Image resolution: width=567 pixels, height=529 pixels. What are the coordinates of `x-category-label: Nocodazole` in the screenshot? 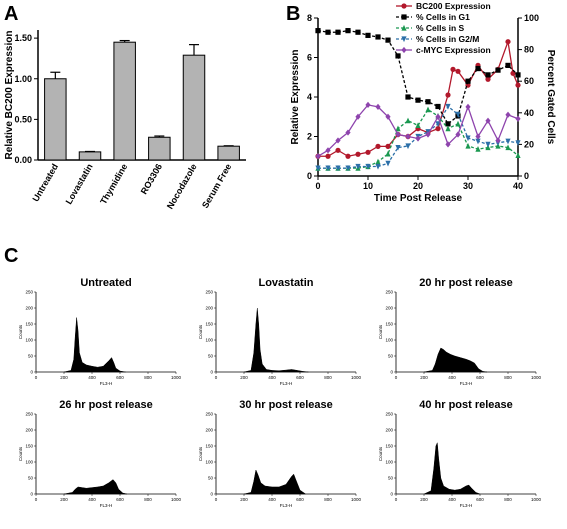 It's located at (182, 186).